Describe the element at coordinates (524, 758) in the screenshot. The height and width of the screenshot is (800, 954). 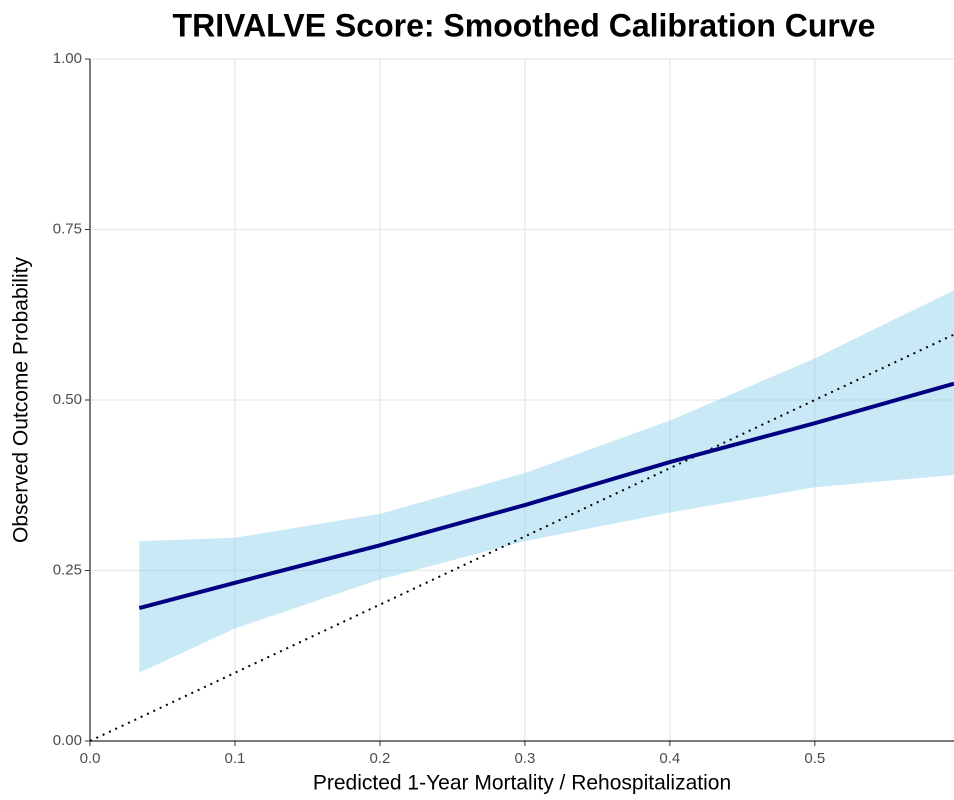
I see `x-tick-label: 0.3` at that location.